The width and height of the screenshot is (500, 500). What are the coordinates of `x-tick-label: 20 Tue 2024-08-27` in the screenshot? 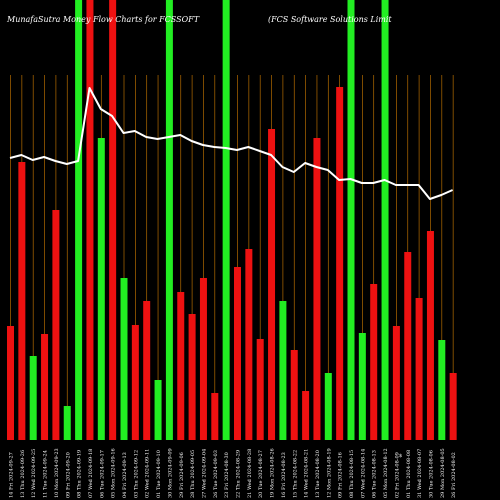 It's located at (261, 474).